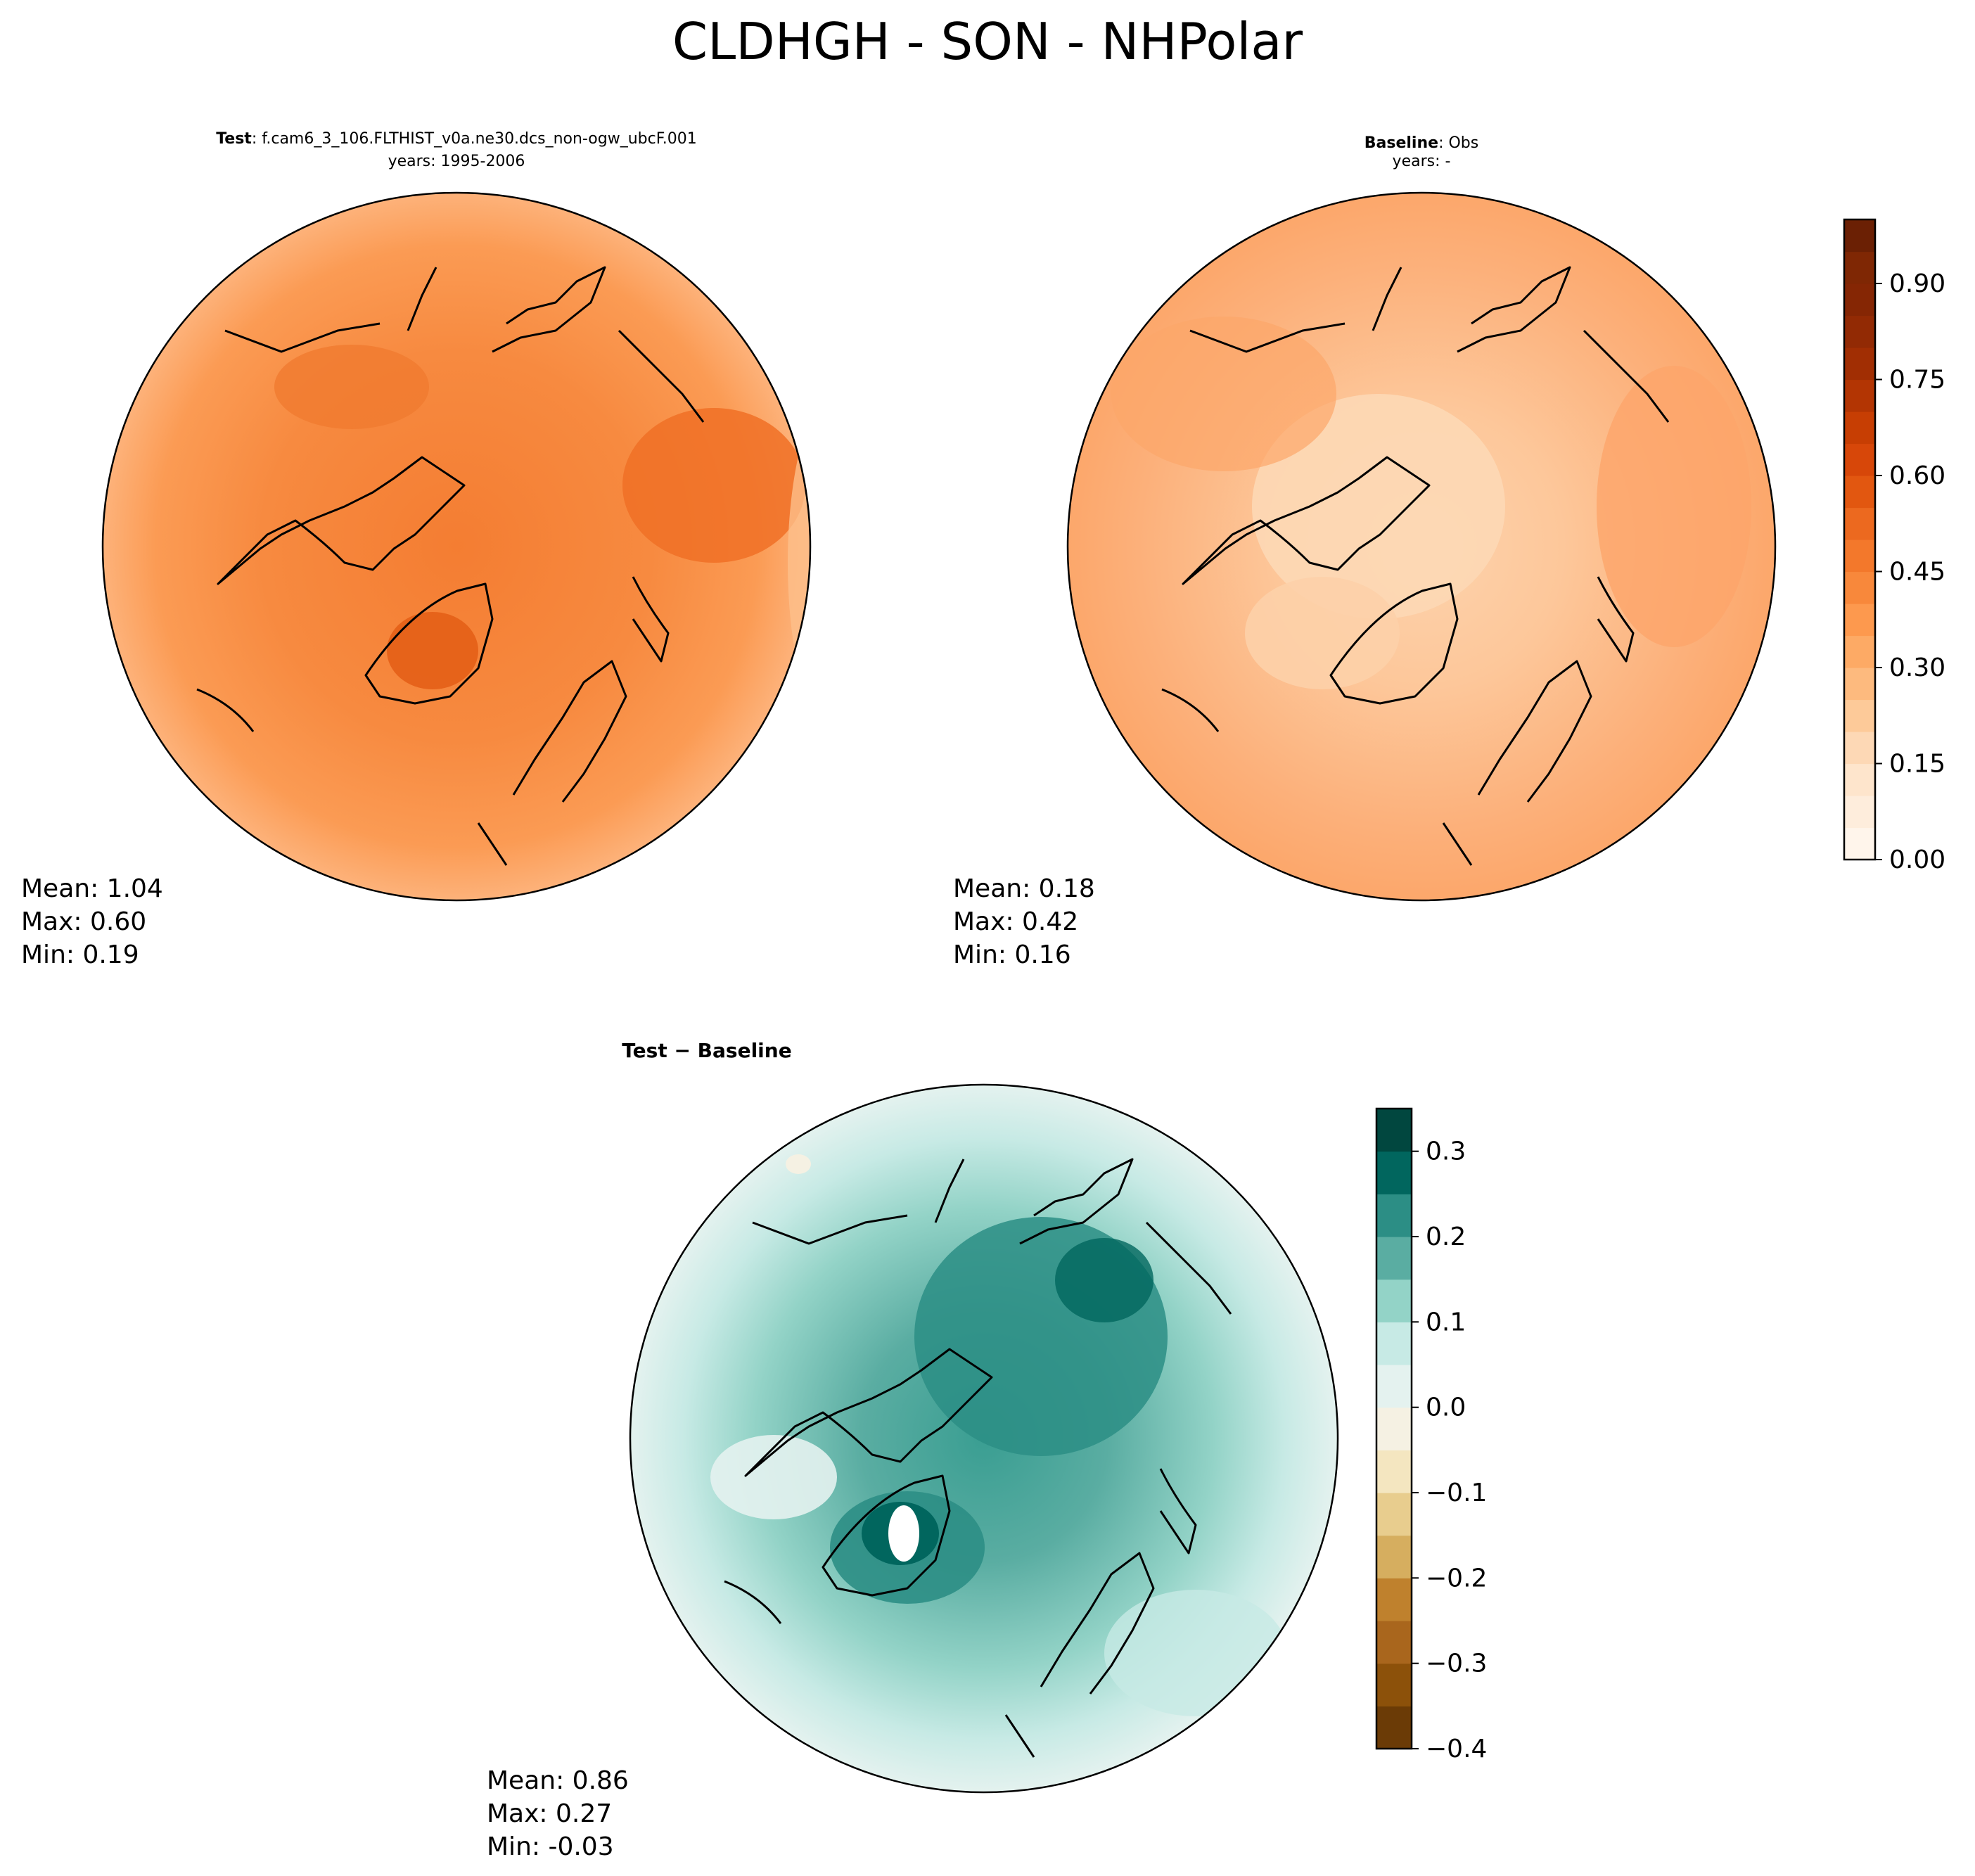  What do you see at coordinates (713, 486) in the screenshot?
I see `test-pacific-max` at bounding box center [713, 486].